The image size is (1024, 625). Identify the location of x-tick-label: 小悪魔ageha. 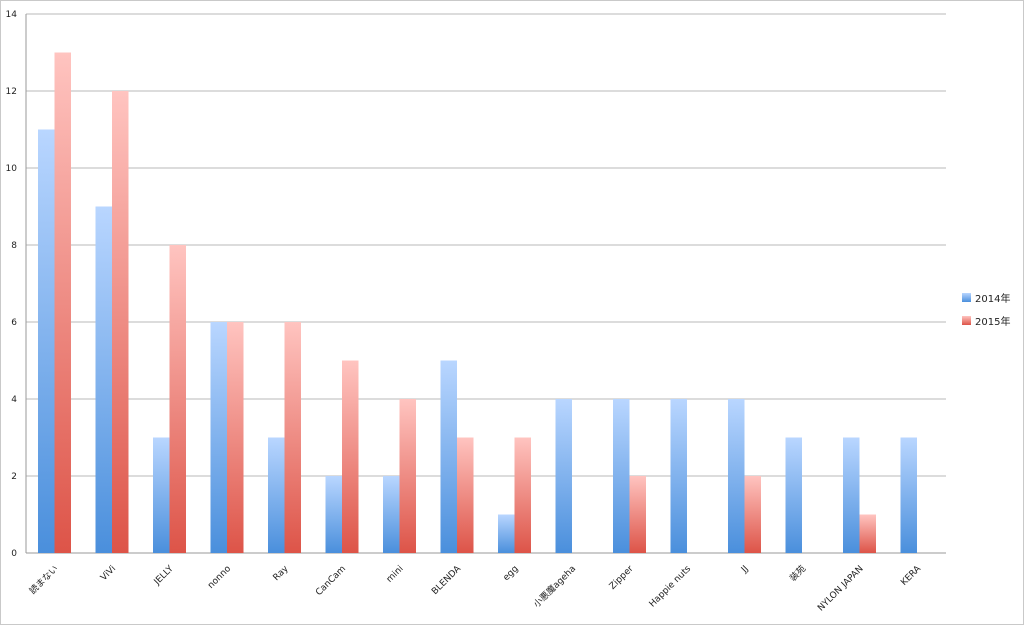
(554, 586).